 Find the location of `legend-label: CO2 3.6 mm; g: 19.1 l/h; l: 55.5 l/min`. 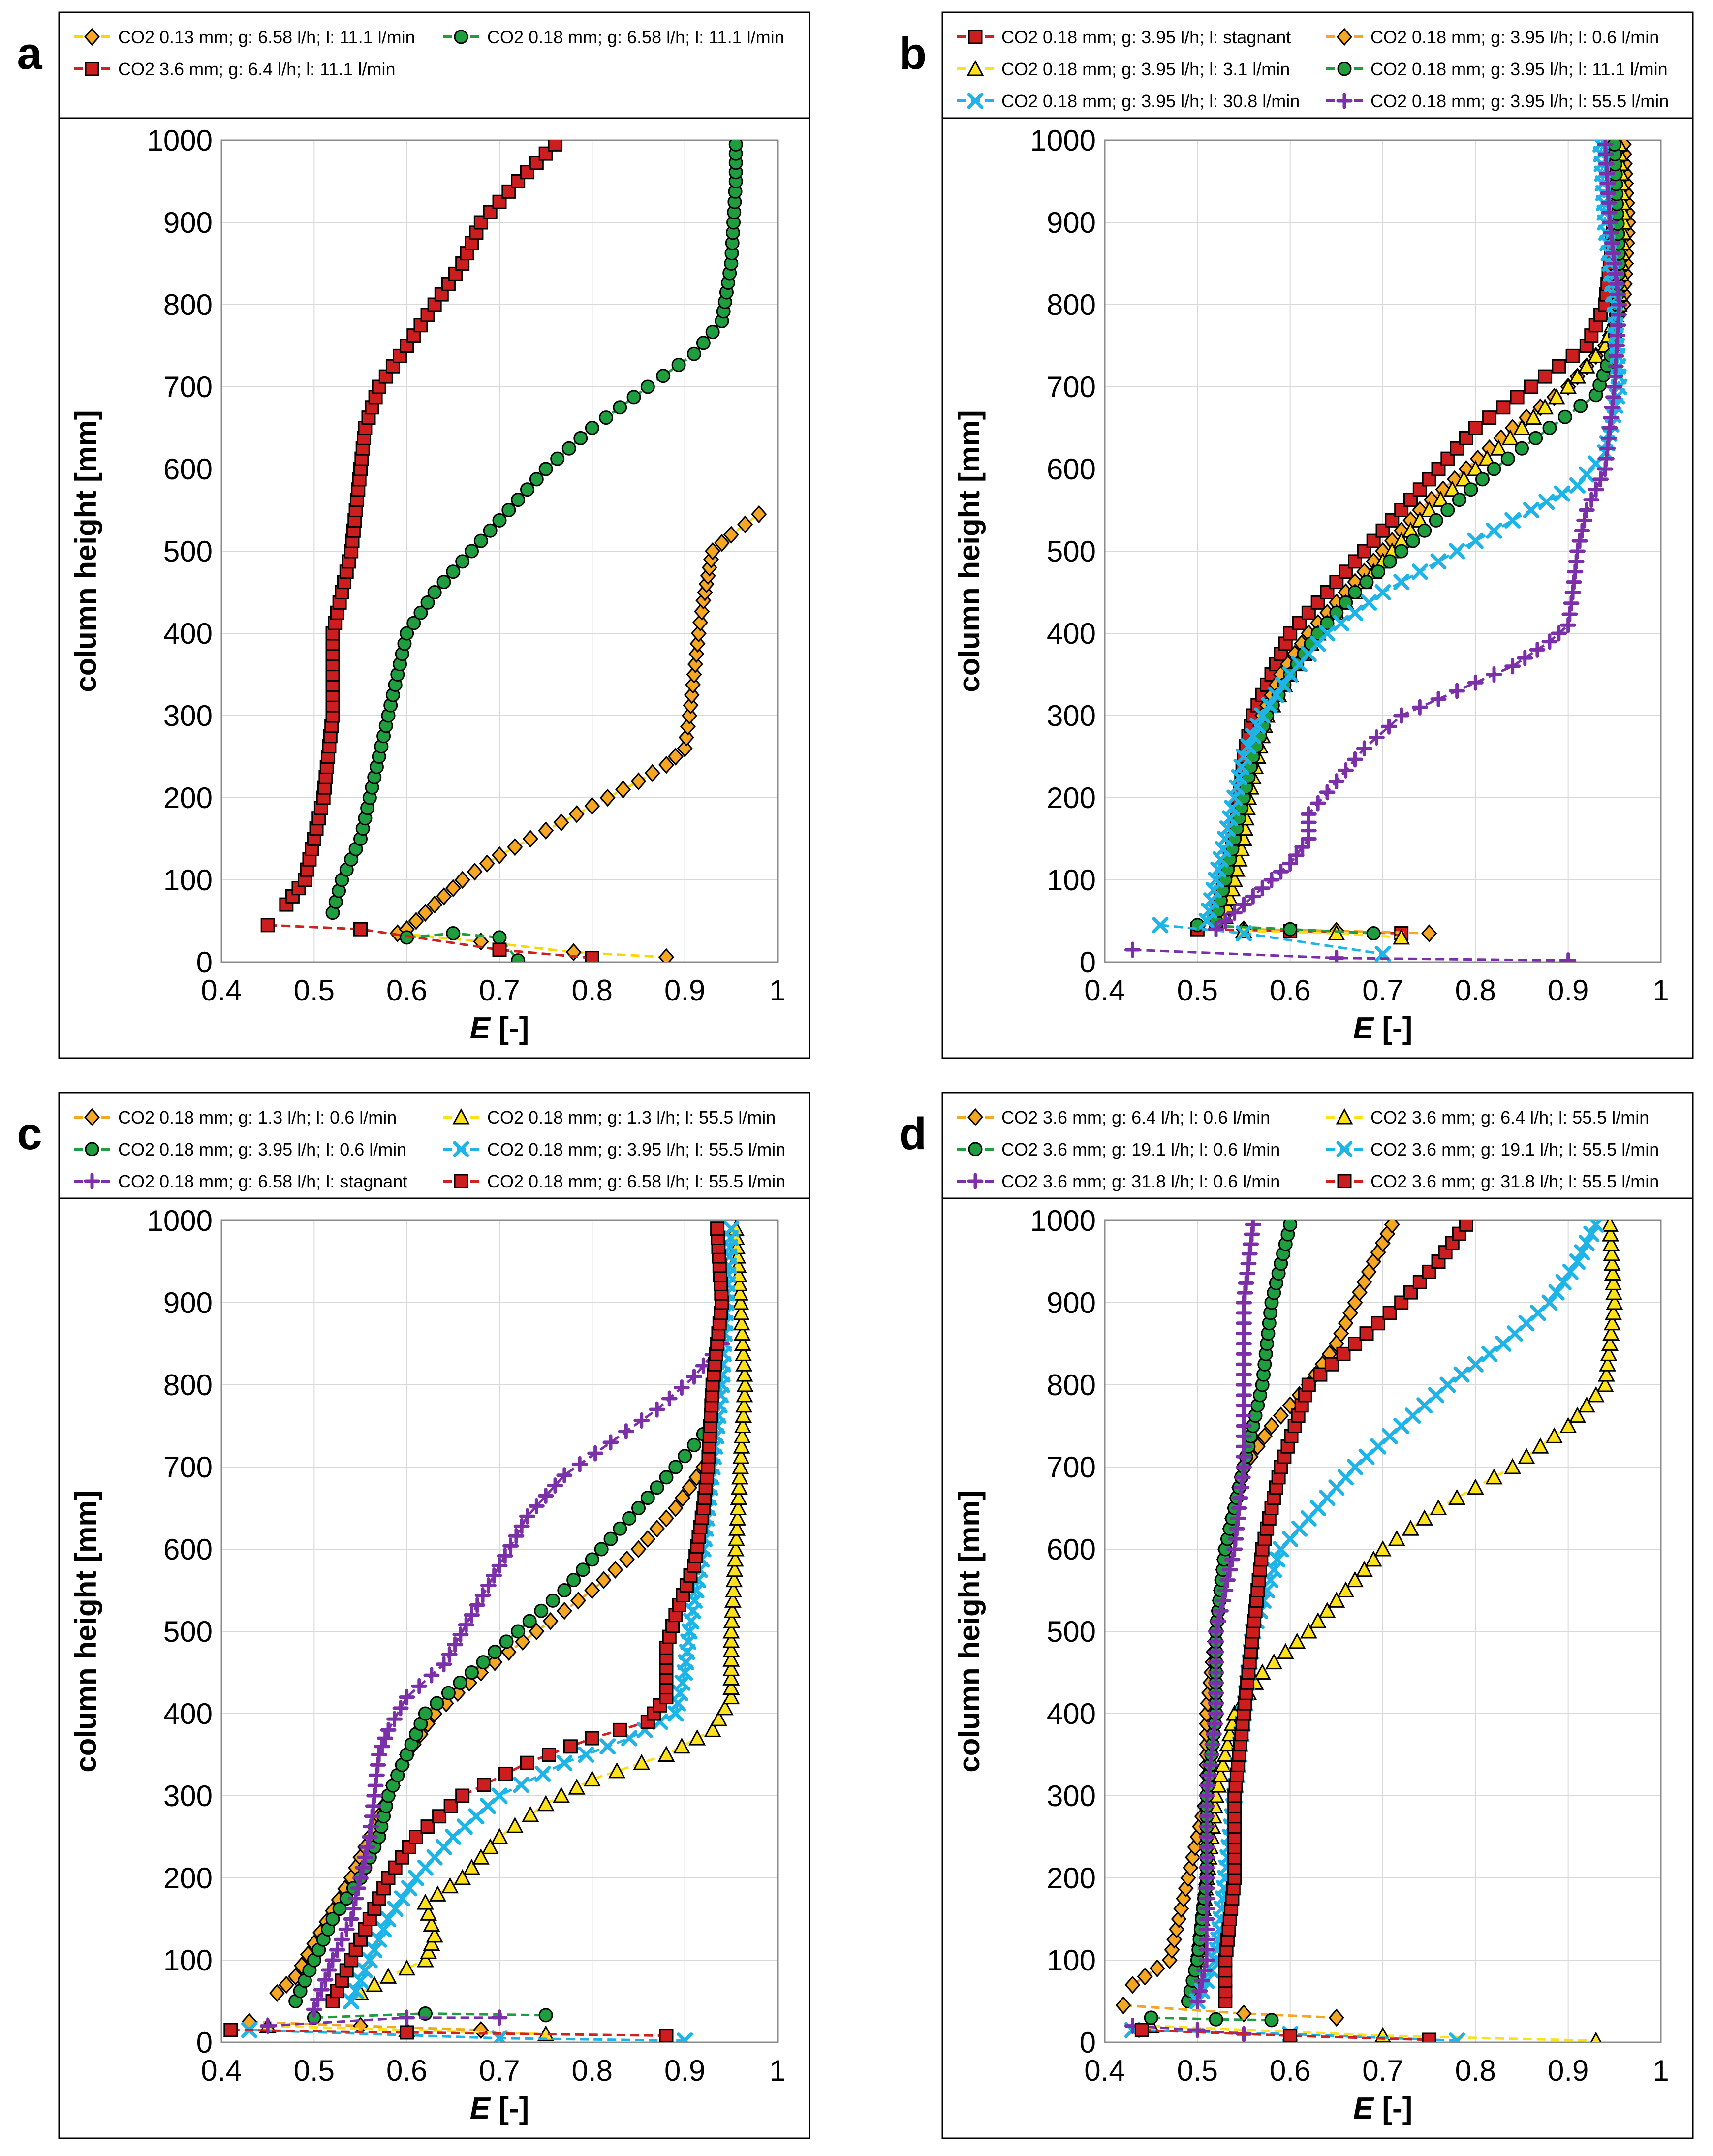

legend-label: CO2 3.6 mm; g: 19.1 l/h; l: 55.5 l/min is located at coordinates (1514, 1149).